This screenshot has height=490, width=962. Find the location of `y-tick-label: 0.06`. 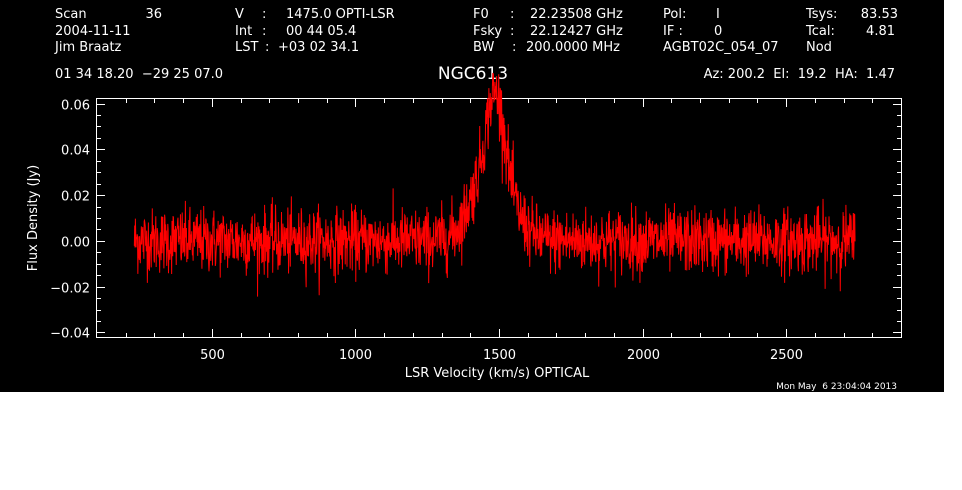

y-tick-label: 0.06 is located at coordinates (75, 106).